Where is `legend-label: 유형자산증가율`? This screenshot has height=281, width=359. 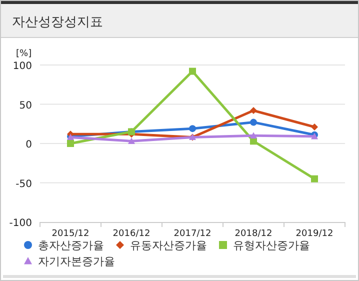 legend-label: 유형자산증가율 is located at coordinates (271, 245).